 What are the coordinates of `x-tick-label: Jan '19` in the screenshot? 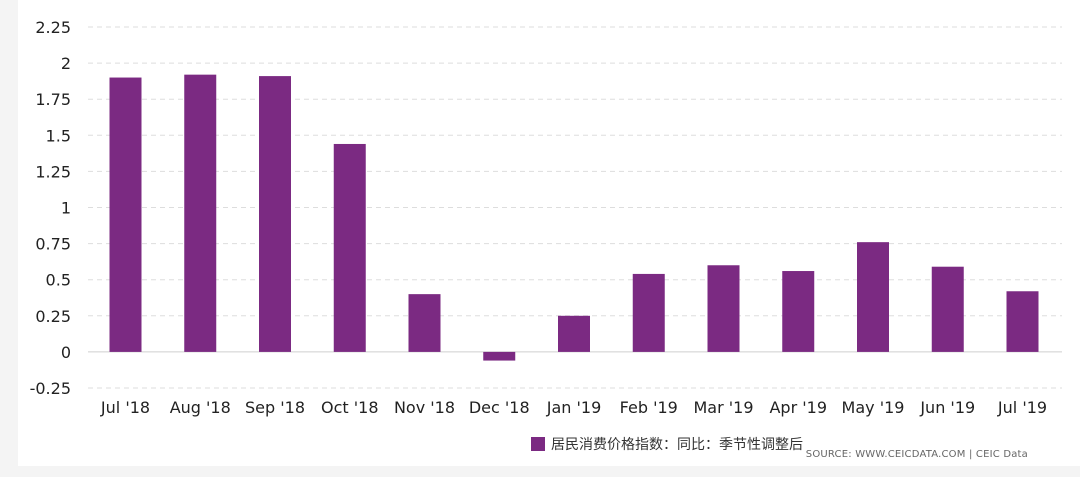 It's located at (574, 407).